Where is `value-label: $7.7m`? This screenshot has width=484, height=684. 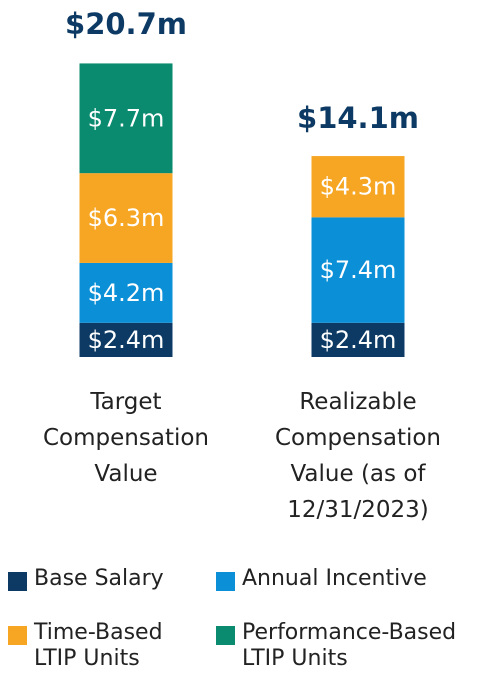
value-label: $7.7m is located at coordinates (126, 118).